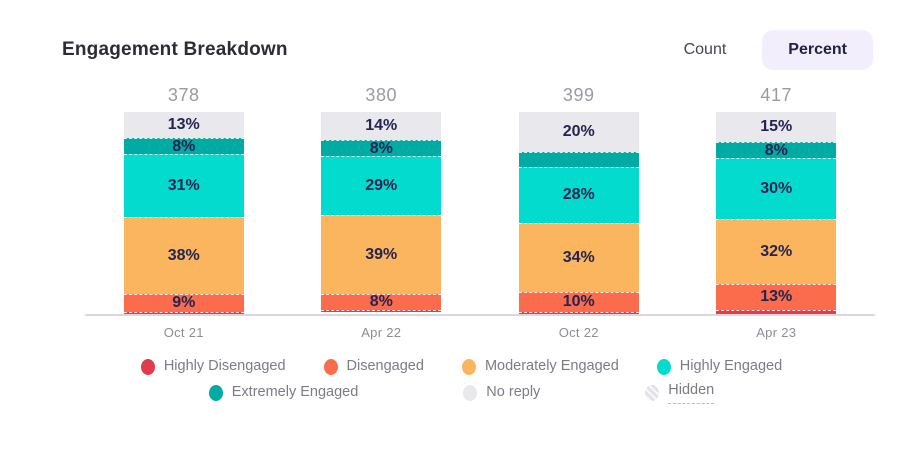  I want to click on bar-total-cell: 399, so click(579, 95).